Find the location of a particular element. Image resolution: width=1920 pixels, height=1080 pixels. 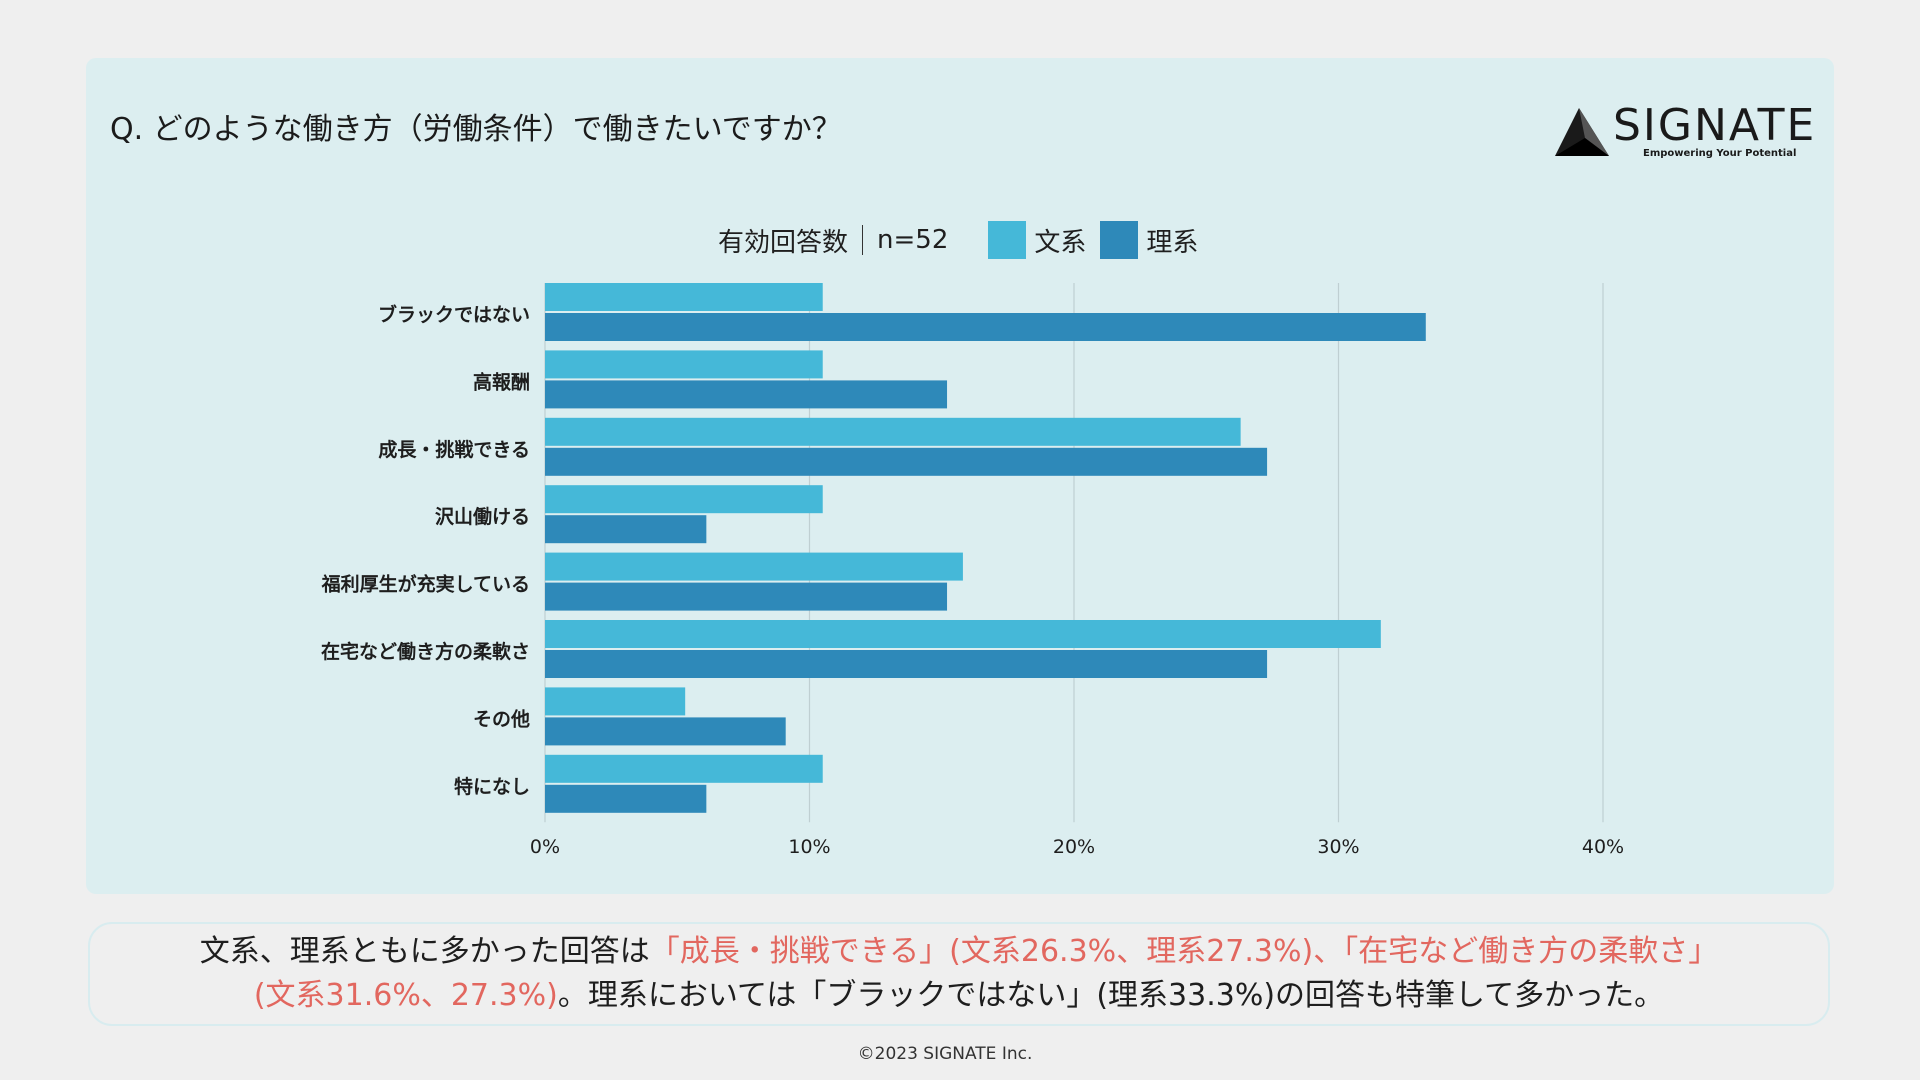

legend-label-bunkei: 文系 is located at coordinates (1060, 242).